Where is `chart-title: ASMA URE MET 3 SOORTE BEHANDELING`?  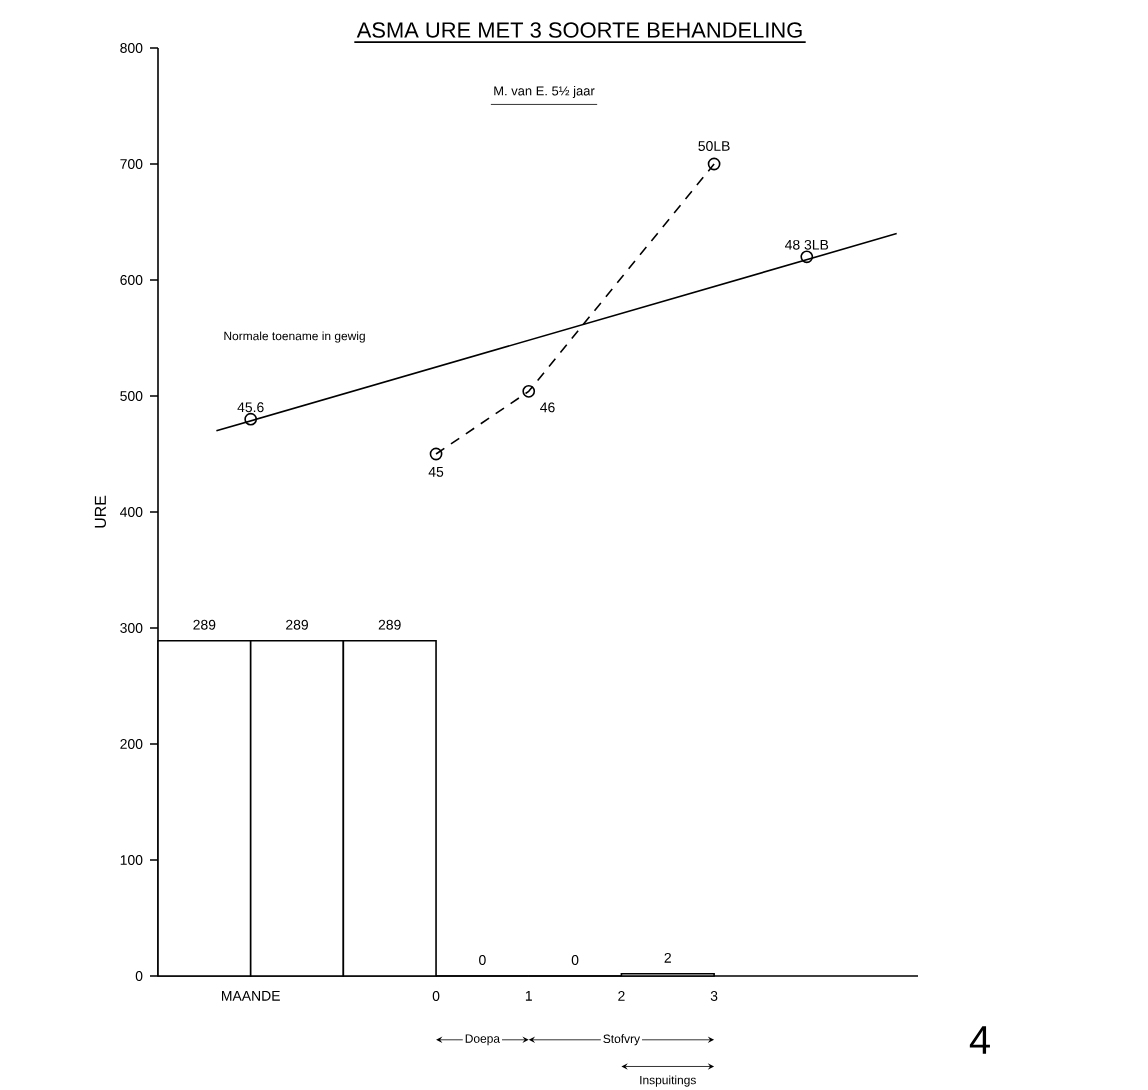 chart-title: ASMA URE MET 3 SOORTE BEHANDELING is located at coordinates (579, 30).